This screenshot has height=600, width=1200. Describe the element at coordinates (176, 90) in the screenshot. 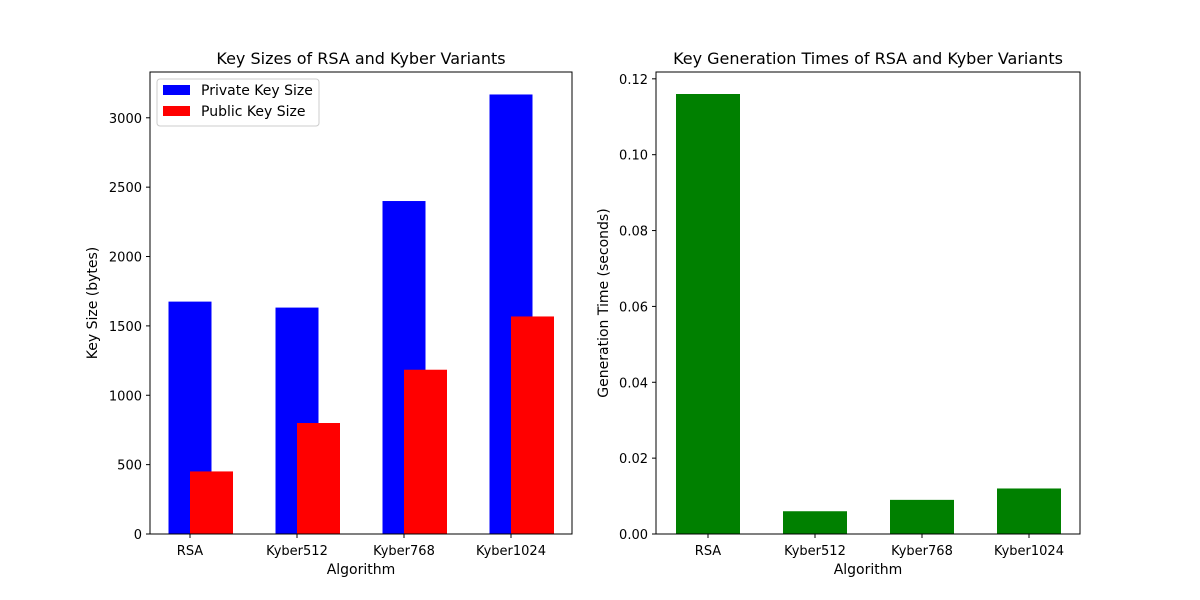

I see `legend-swatch-private` at that location.